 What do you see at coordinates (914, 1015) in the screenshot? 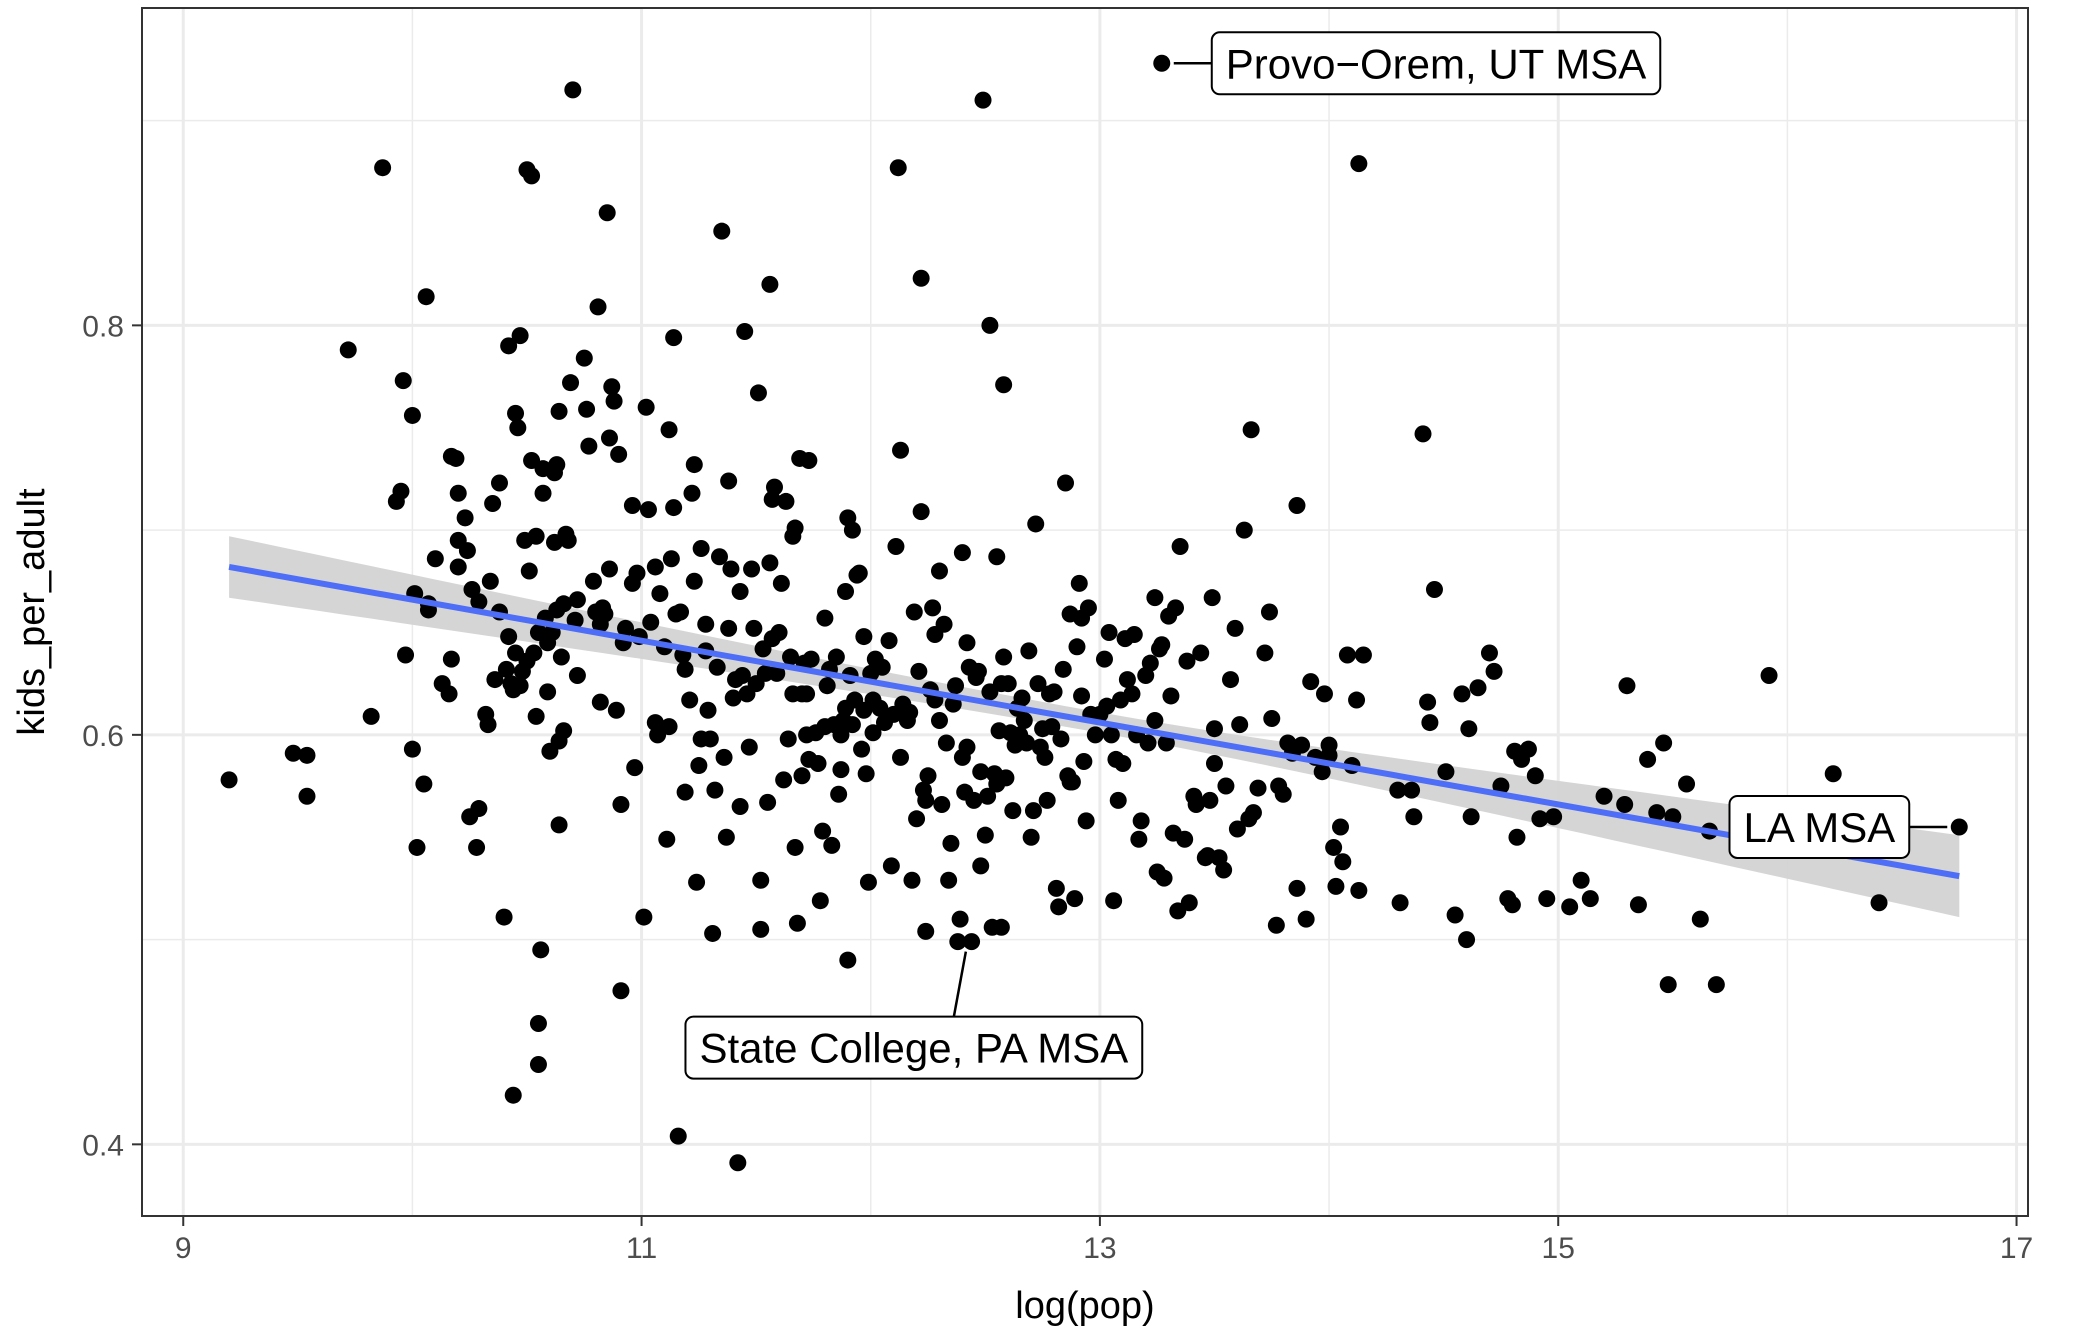
I see `annotation-callout: State College, PA MSA` at bounding box center [914, 1015].